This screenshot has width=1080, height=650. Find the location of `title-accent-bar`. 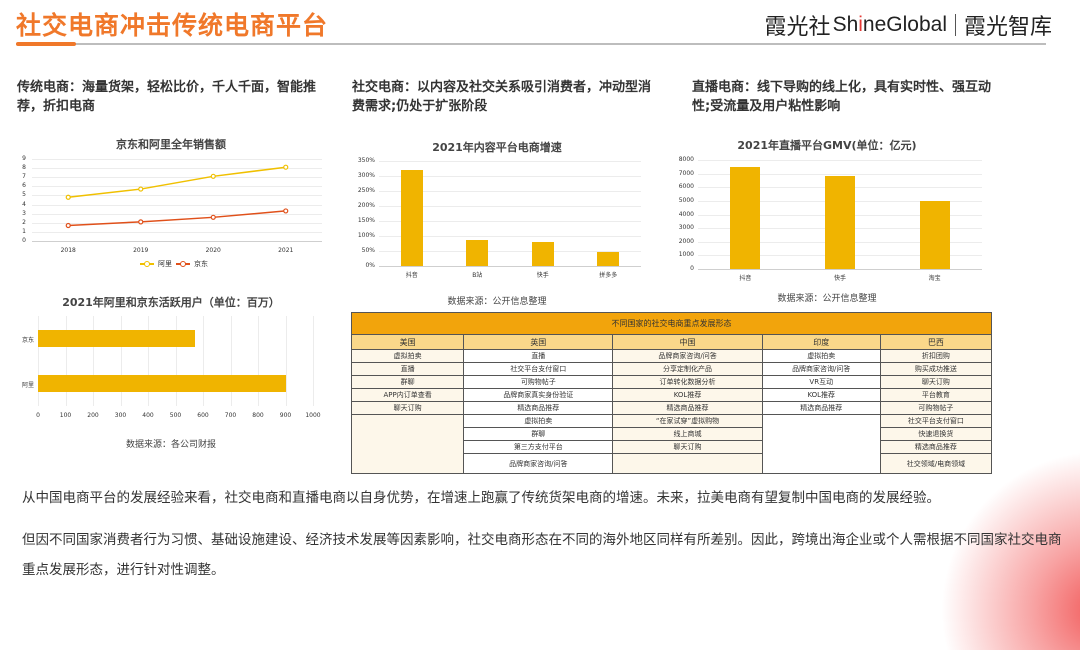

title-accent-bar is located at coordinates (46, 44).